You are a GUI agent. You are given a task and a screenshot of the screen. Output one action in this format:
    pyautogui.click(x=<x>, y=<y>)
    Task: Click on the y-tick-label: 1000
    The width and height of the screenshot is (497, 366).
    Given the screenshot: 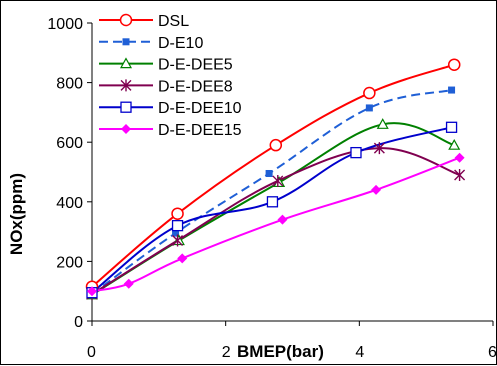 What is the action you would take?
    pyautogui.click(x=65, y=24)
    